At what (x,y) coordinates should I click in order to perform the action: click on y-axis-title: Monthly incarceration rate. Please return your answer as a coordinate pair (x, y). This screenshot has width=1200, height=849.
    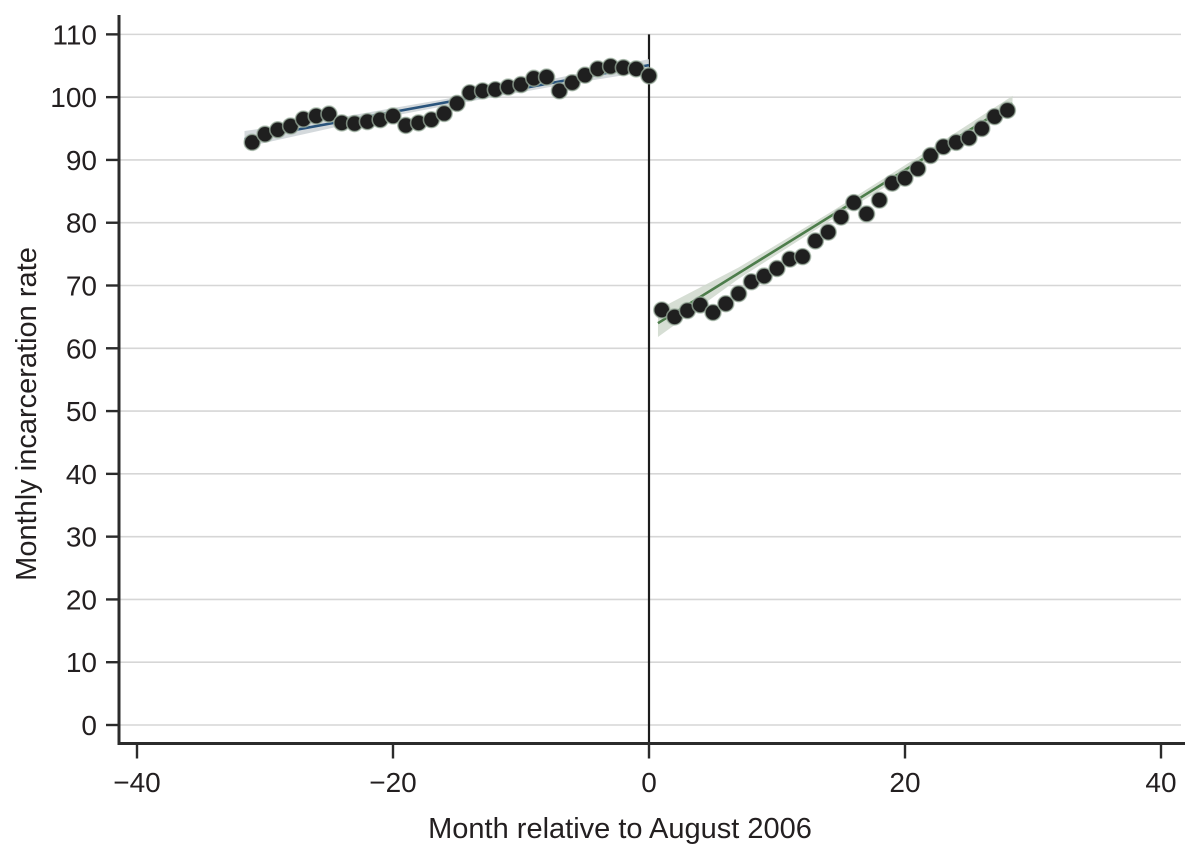
    Looking at the image, I should click on (27, 414).